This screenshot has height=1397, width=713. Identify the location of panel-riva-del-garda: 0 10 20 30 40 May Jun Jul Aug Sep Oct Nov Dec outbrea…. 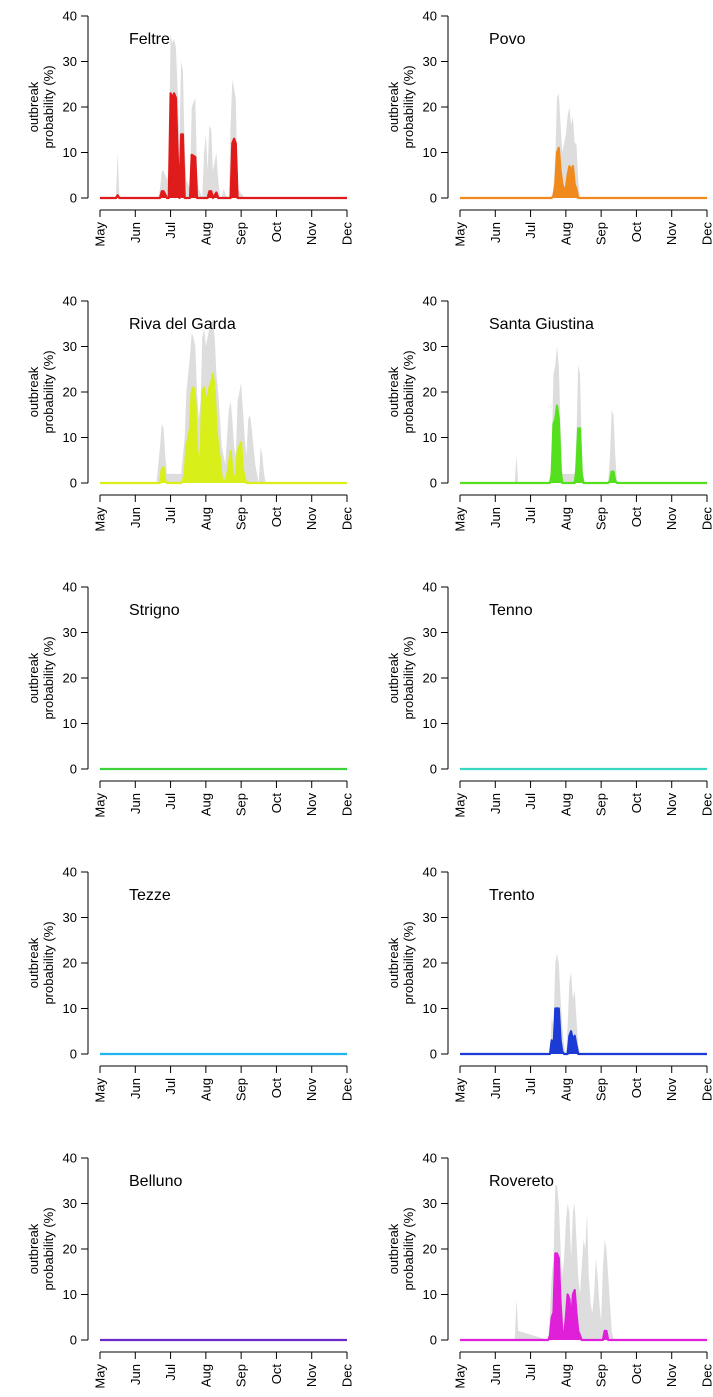
(190, 413).